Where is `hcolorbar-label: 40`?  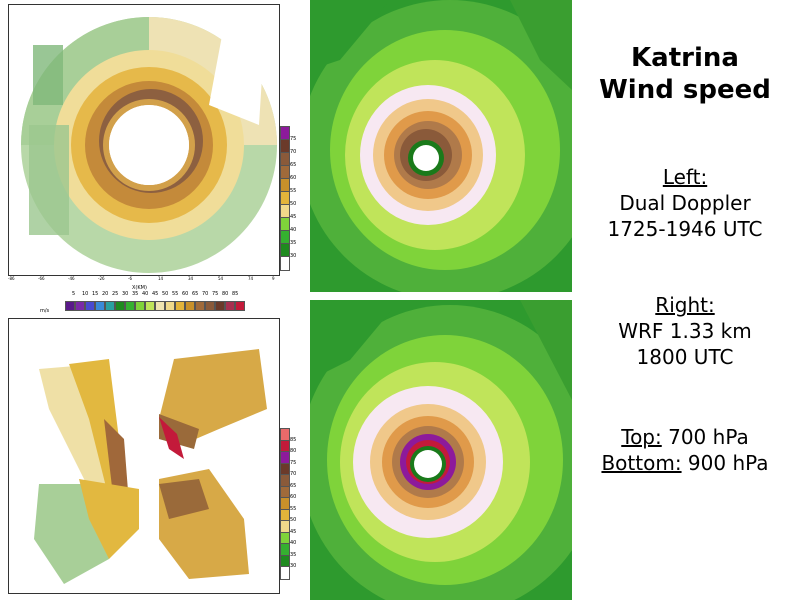 hcolorbar-label: 40 is located at coordinates (145, 294).